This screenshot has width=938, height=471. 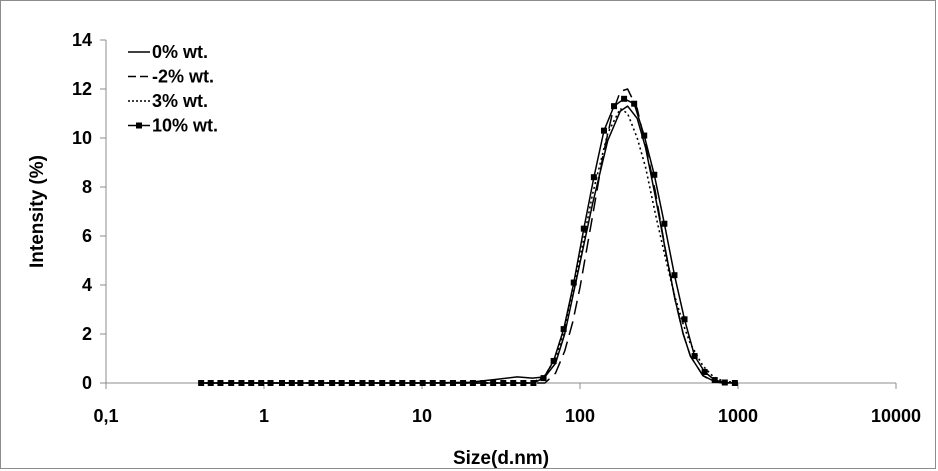 I want to click on legend-label: 3% wt., so click(x=180, y=101).